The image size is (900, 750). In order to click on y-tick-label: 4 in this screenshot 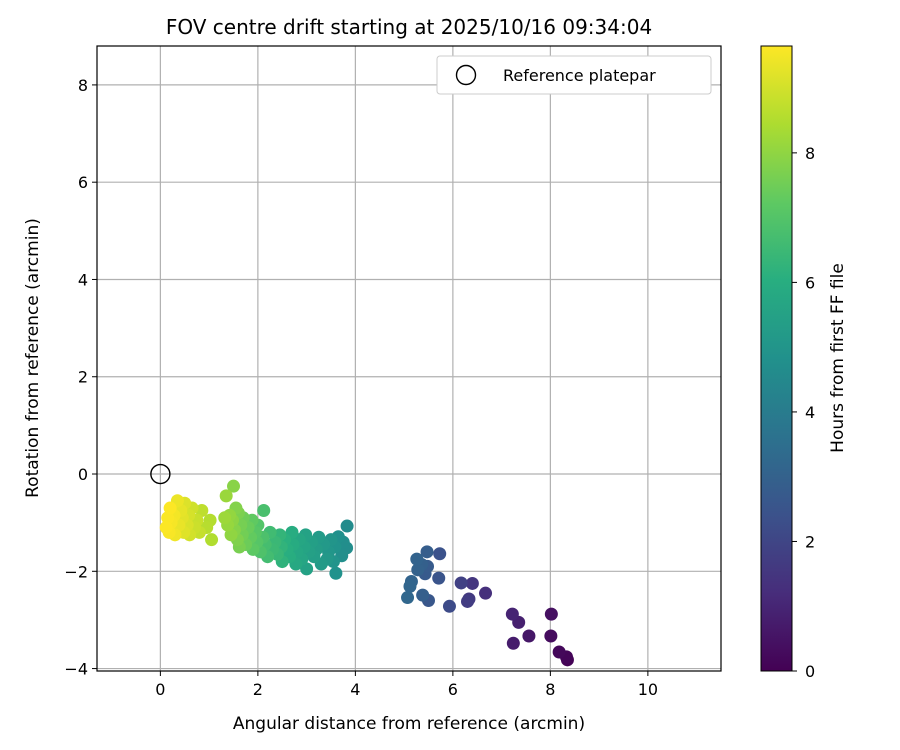, I will do `click(83, 279)`.